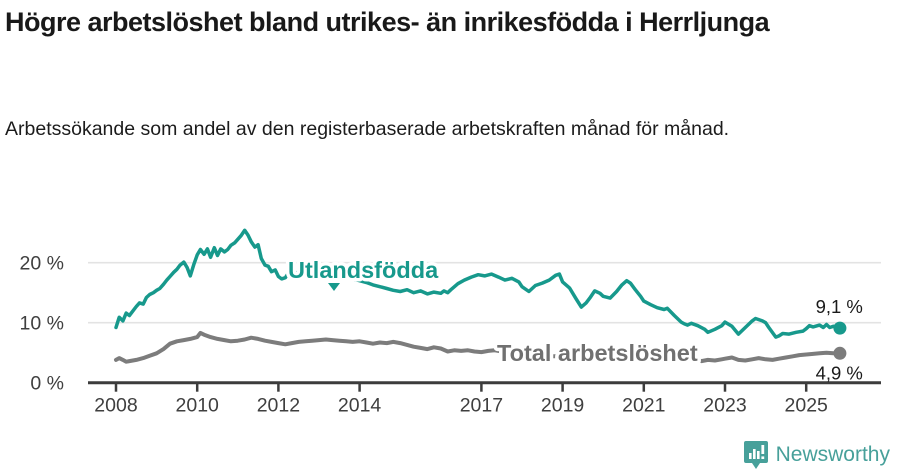 The width and height of the screenshot is (900, 474). I want to click on newsworthy-logo: Newsworthy, so click(816, 455).